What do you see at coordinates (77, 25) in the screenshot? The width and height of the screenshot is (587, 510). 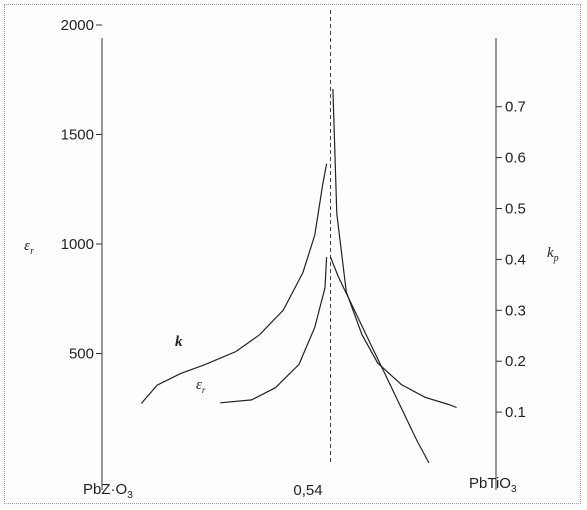 I see `left-tick-label: 2000` at bounding box center [77, 25].